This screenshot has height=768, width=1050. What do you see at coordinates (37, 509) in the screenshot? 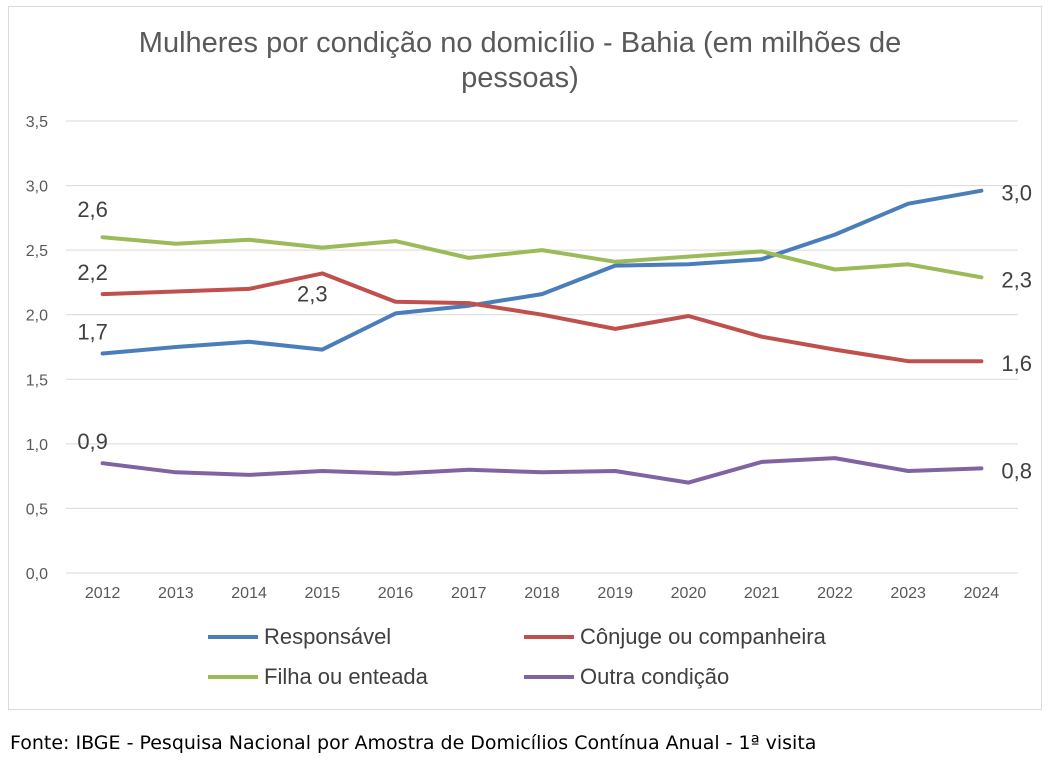
I see `y-tick-label: 0,5` at bounding box center [37, 509].